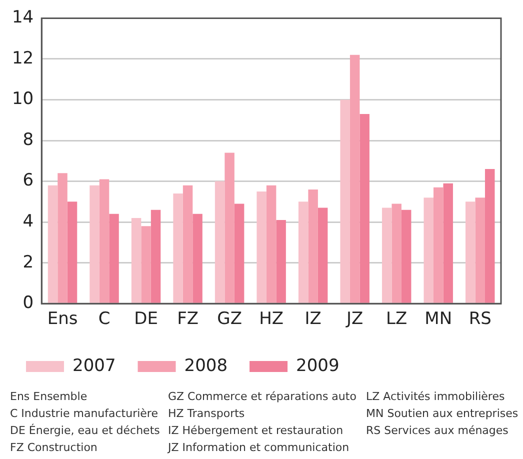  I want to click on text: Ens Ensemble, so click(49, 397).